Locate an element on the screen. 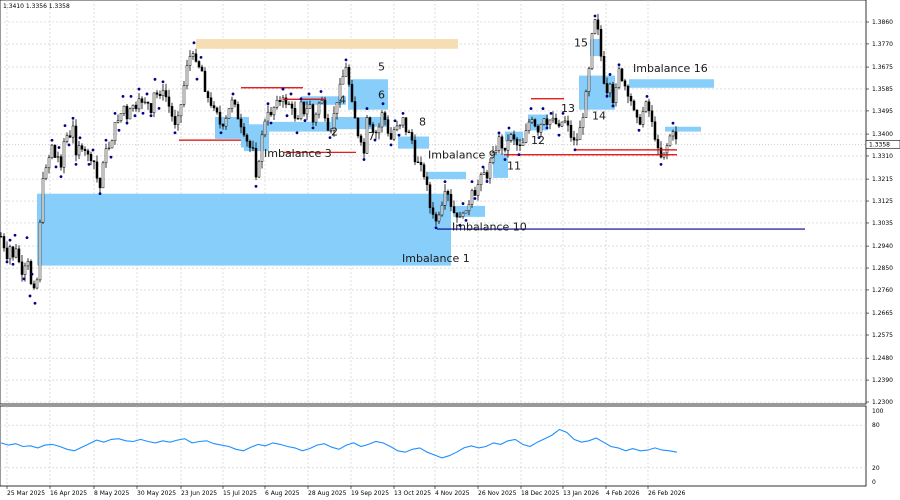 Image resolution: width=900 pixels, height=500 pixels. indicator-level-label: 20 is located at coordinates (876, 468).